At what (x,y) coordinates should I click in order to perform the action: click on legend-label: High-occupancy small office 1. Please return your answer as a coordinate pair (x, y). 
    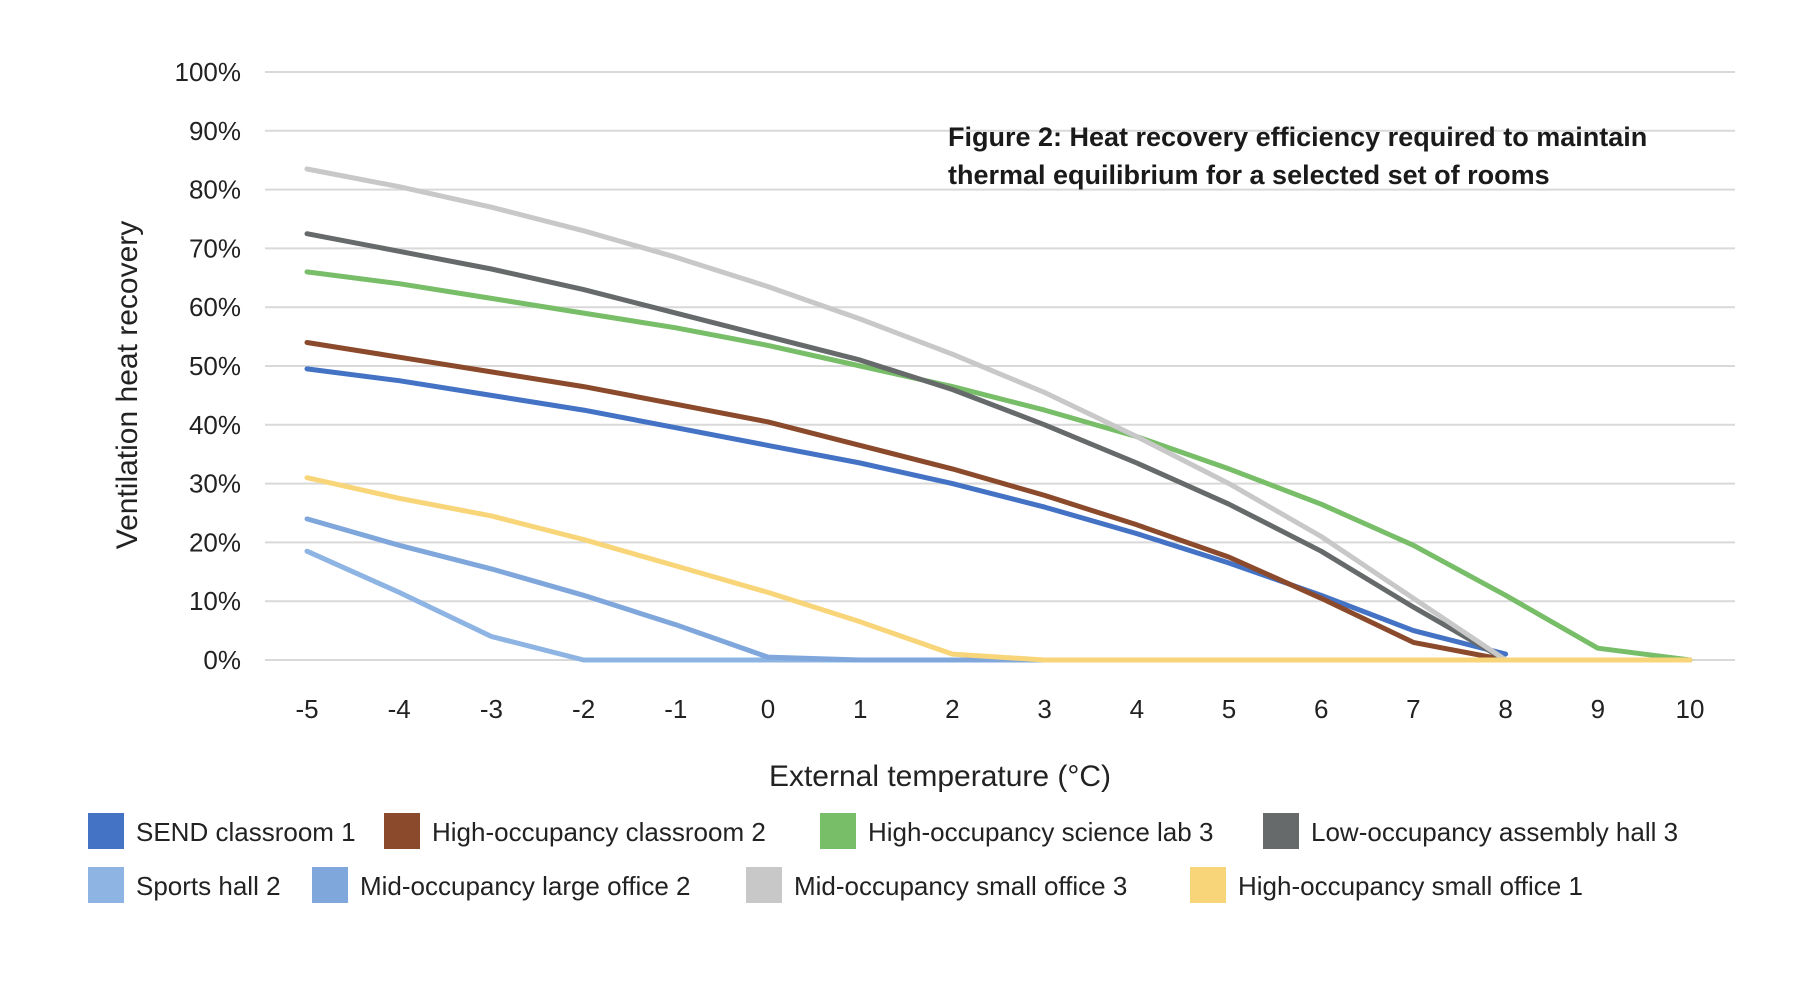
    Looking at the image, I should click on (1410, 886).